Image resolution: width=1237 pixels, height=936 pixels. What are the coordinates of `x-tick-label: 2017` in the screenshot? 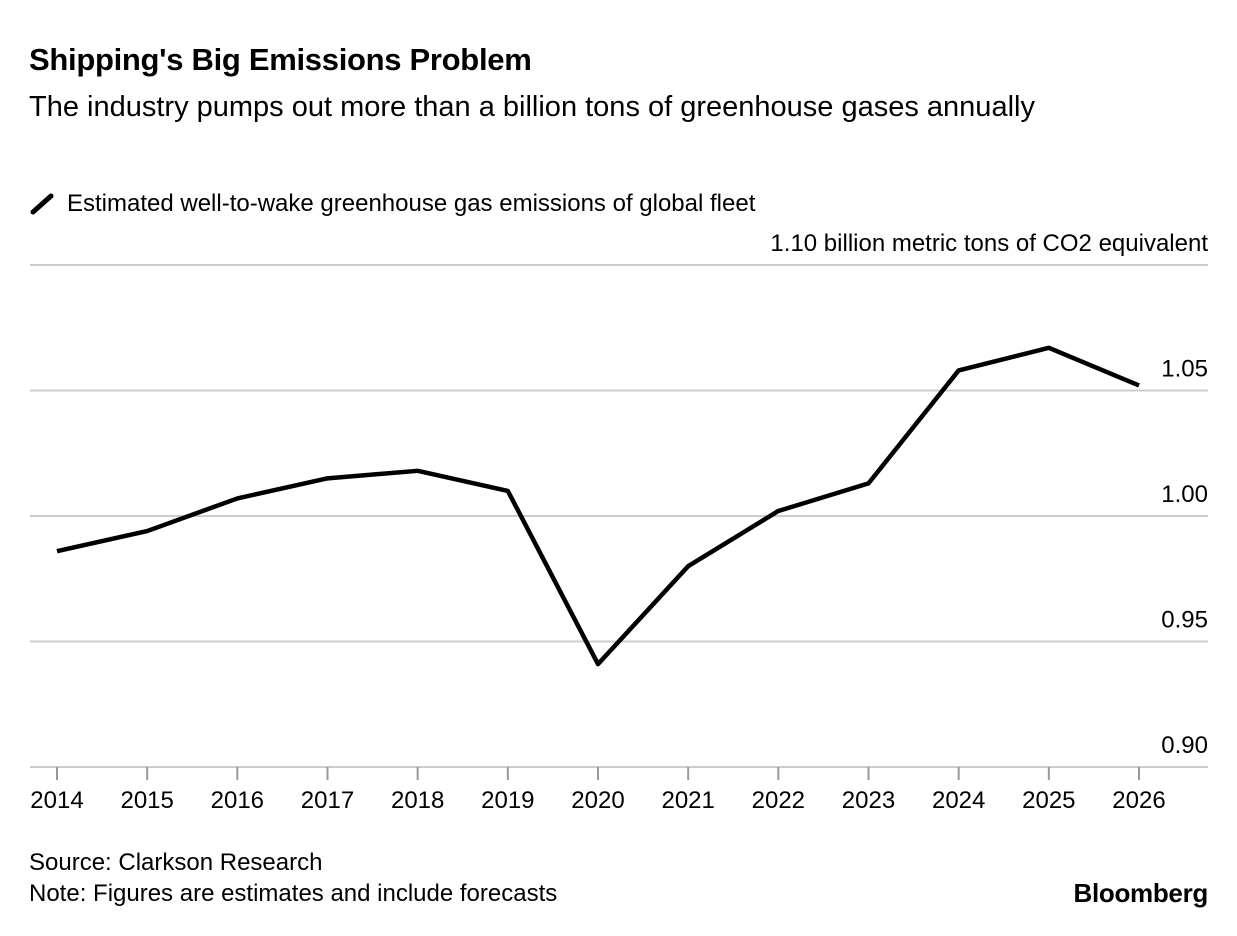 It's located at (327, 800).